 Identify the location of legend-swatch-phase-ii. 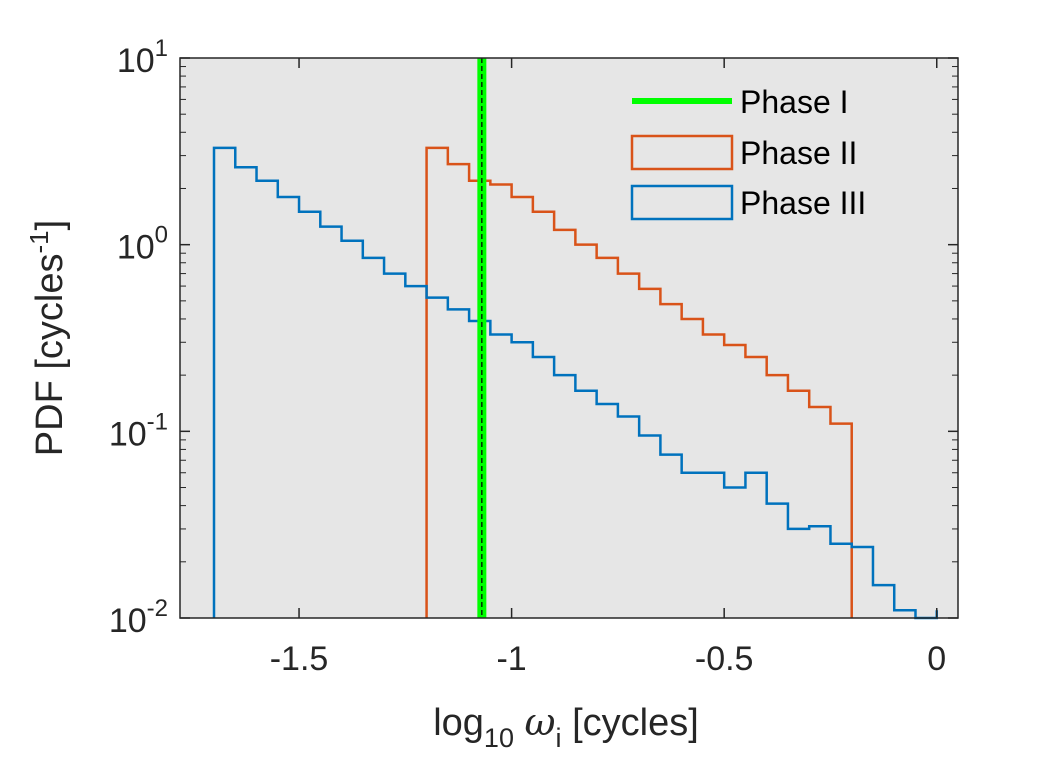
(682, 152).